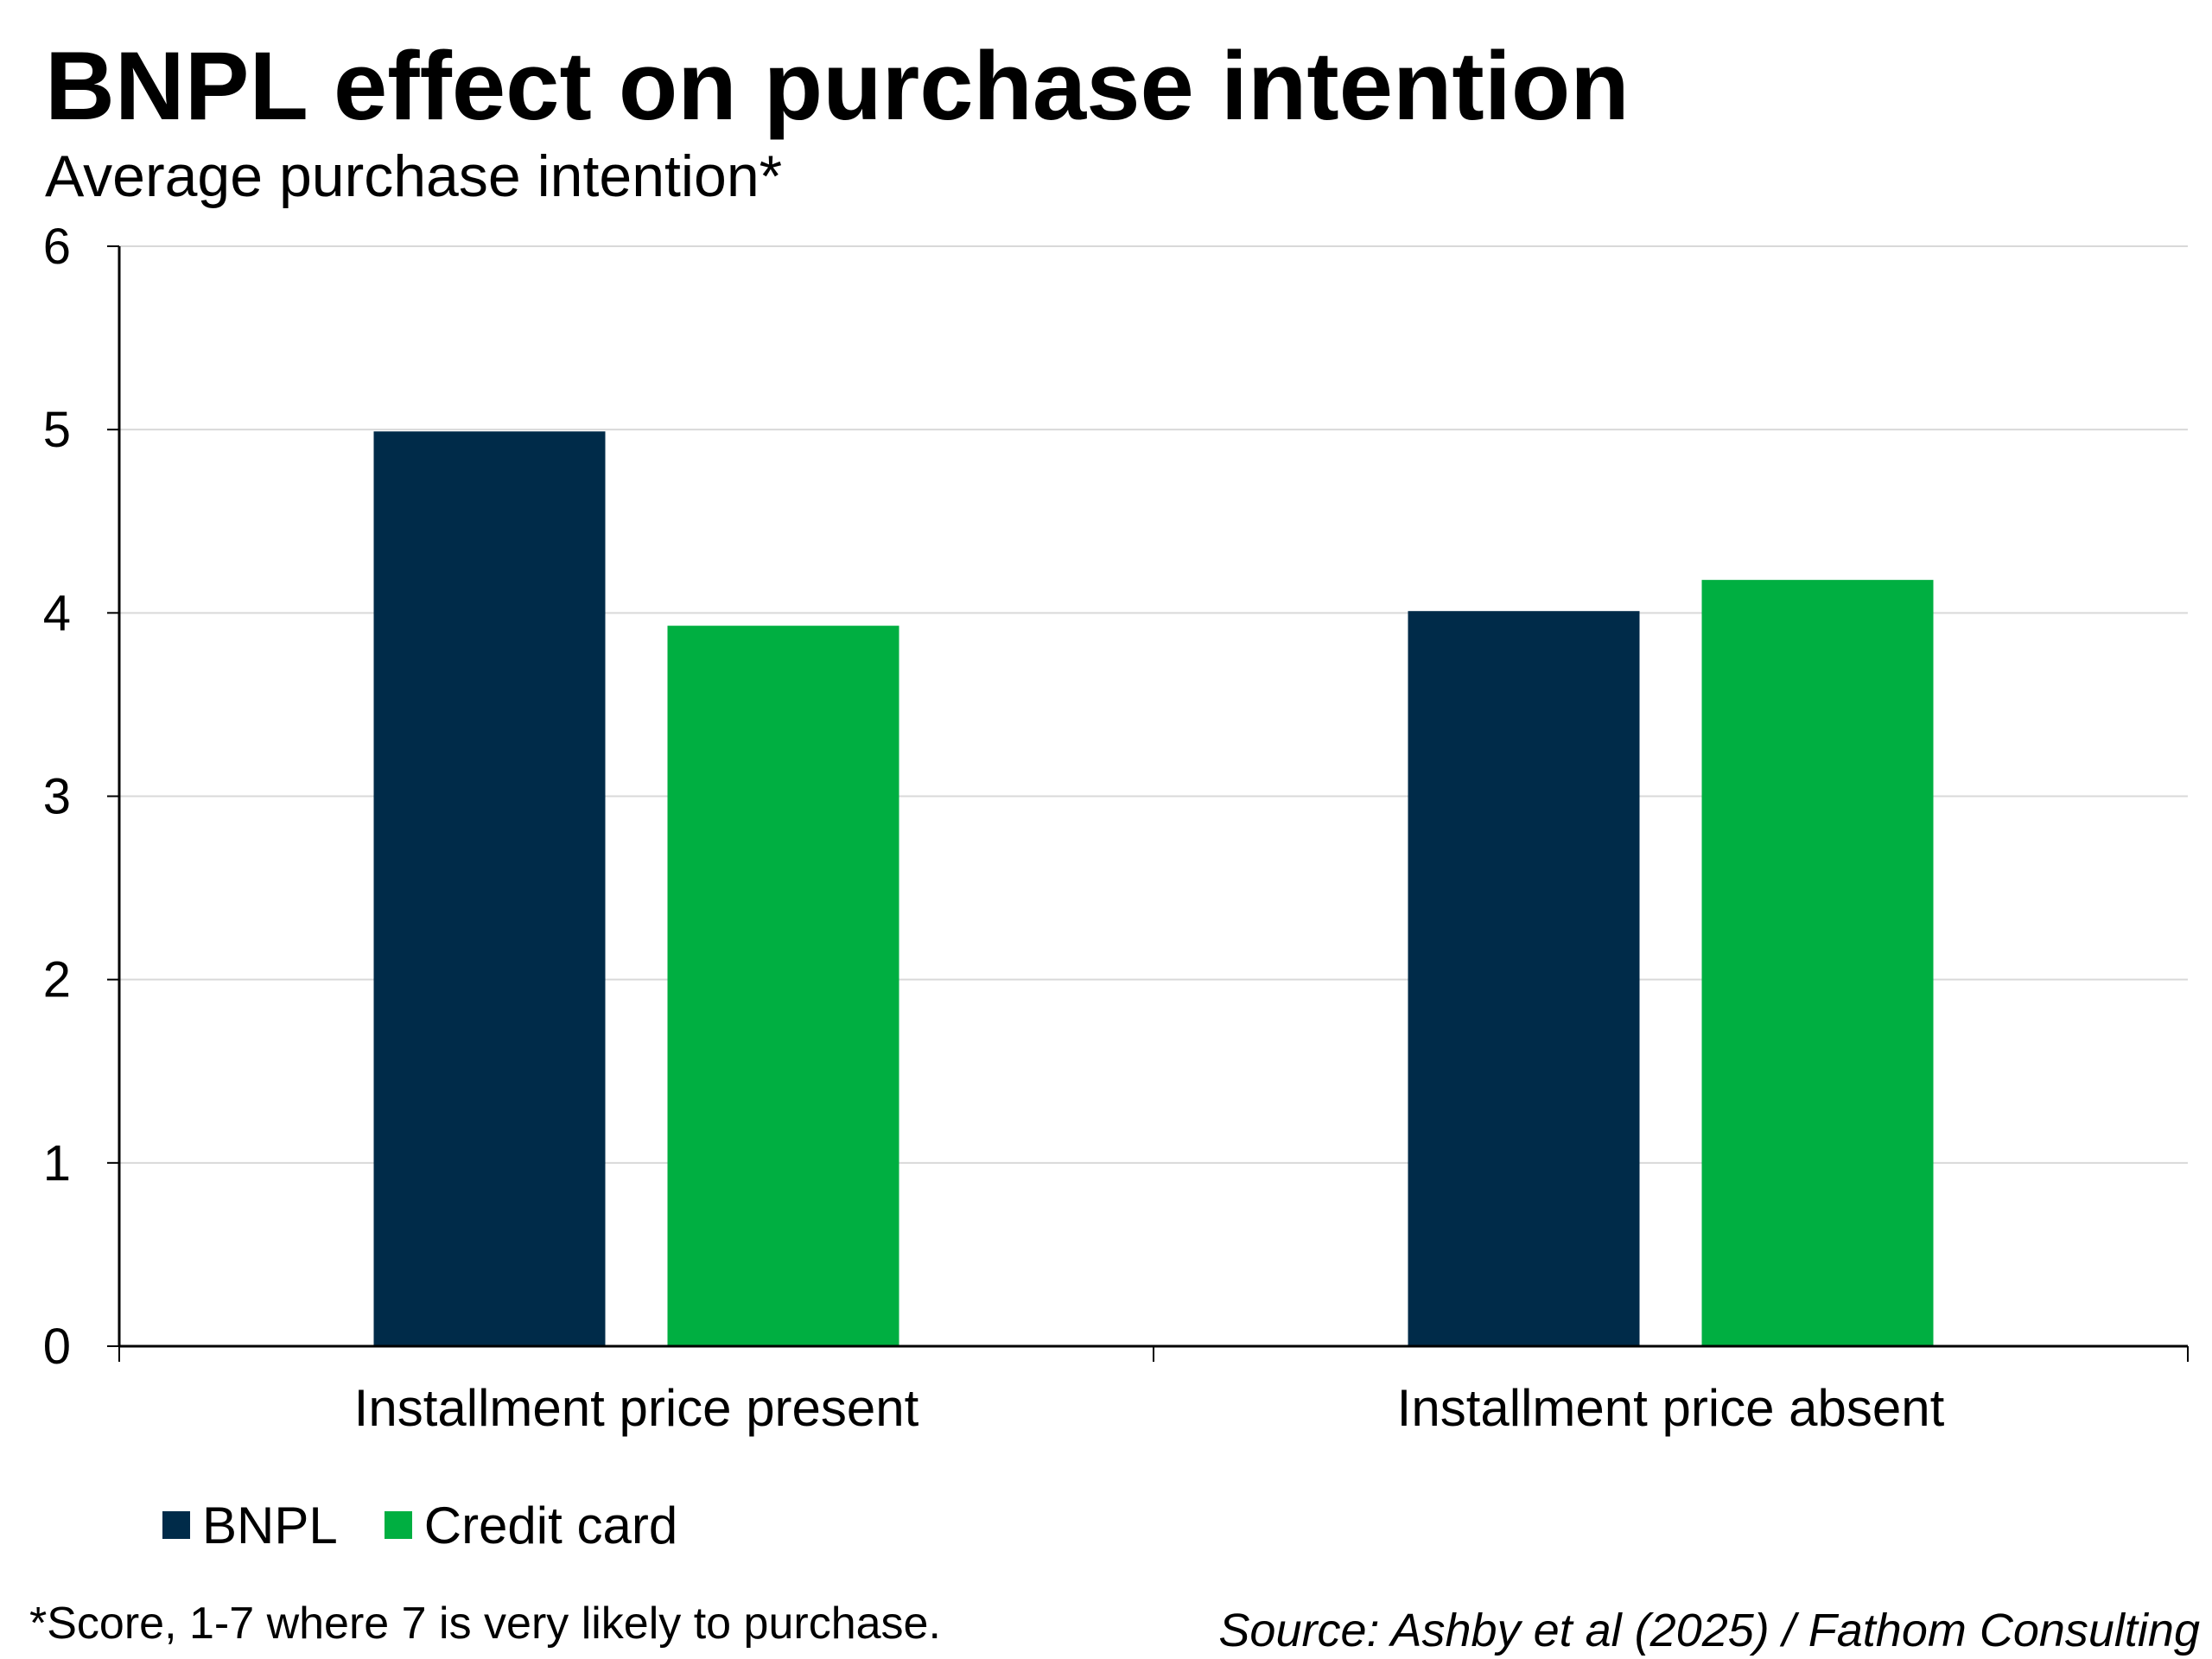  What do you see at coordinates (57, 797) in the screenshot?
I see `y-tick-label: 3` at bounding box center [57, 797].